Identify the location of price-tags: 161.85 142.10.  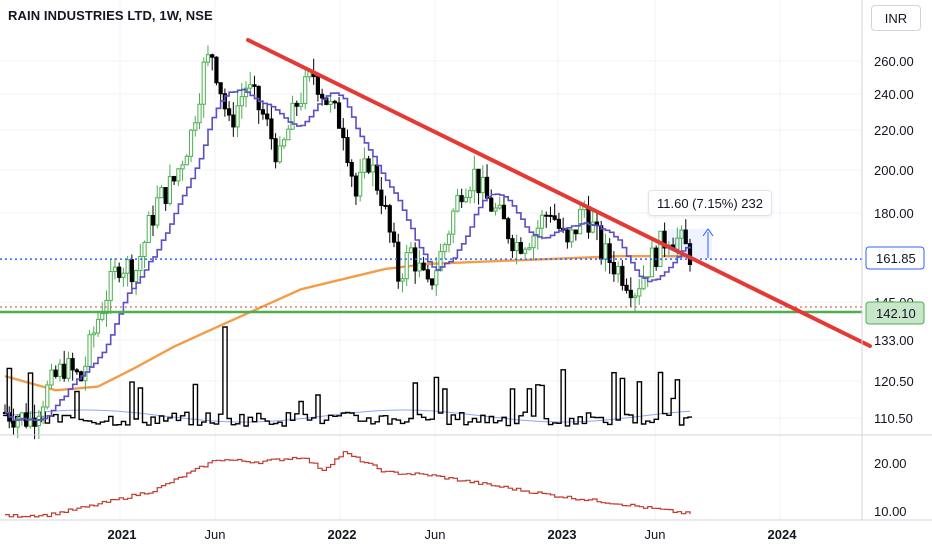
(895, 285).